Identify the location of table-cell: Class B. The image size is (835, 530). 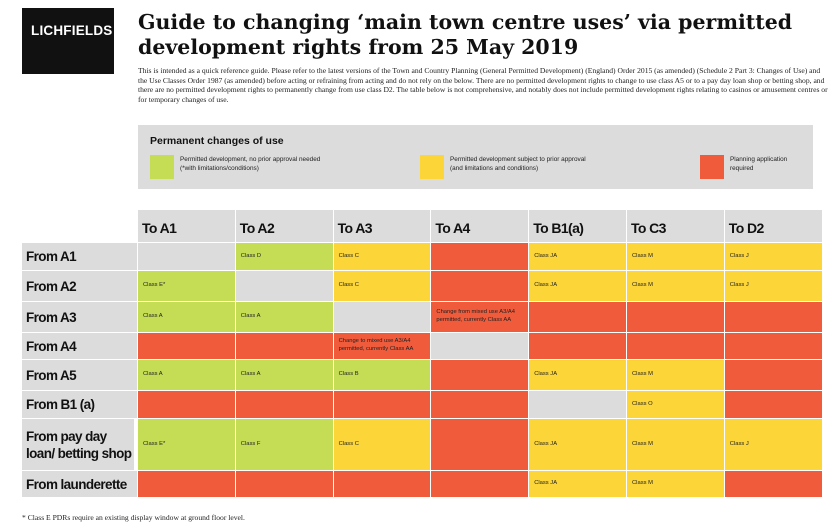
(382, 375).